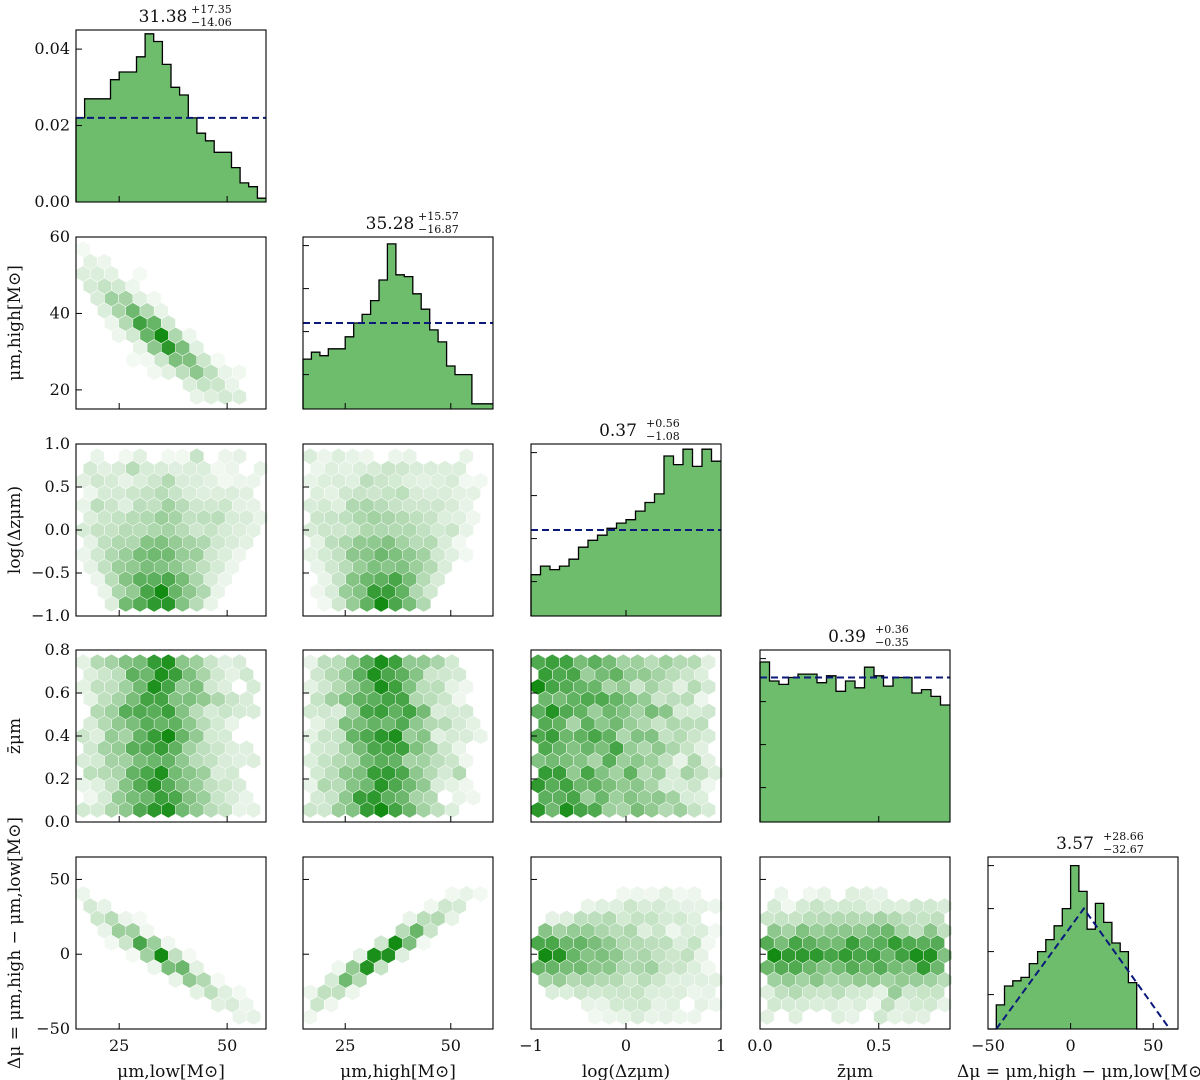  Describe the element at coordinates (211, 9) in the screenshot. I see `title-plus-error: +17.35` at that location.